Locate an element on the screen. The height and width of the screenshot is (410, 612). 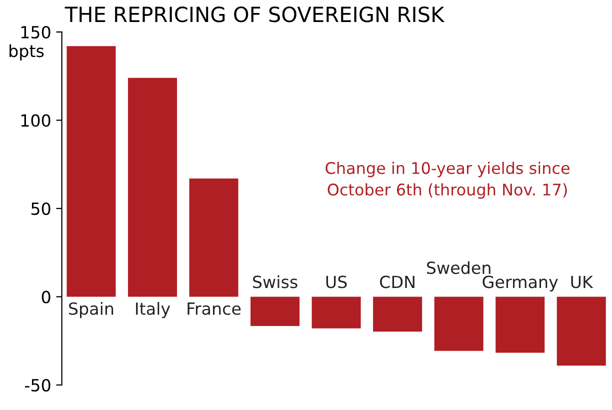
x-tick-label: Germany is located at coordinates (520, 284).